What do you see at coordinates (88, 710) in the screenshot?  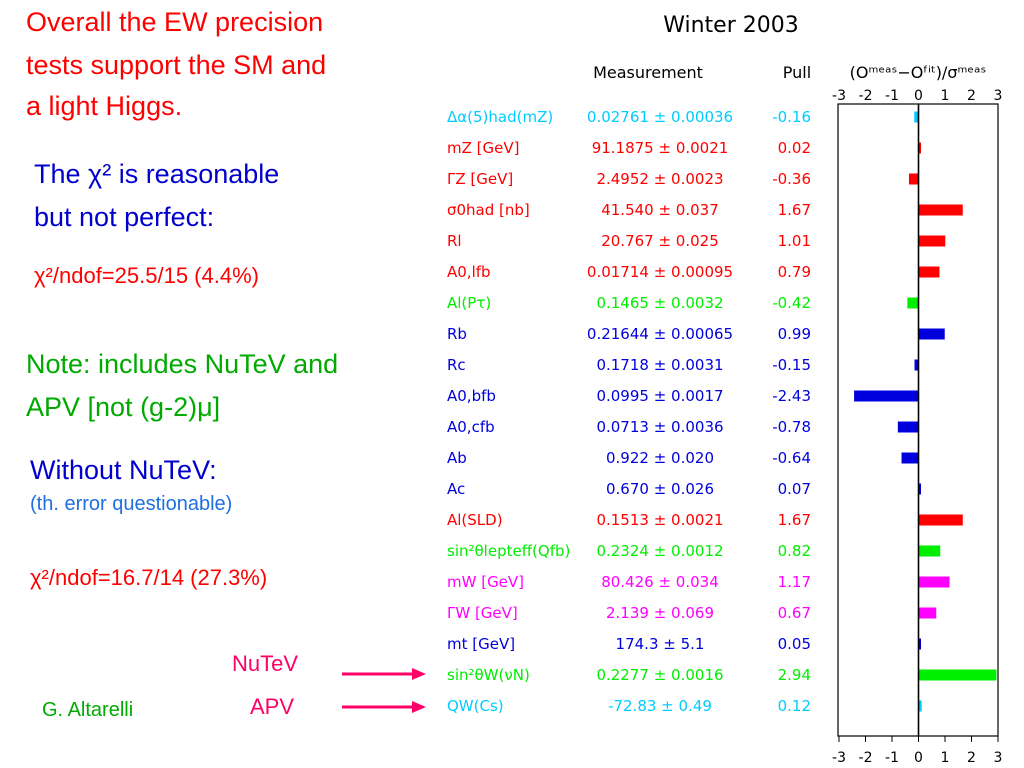 I see `author-credit: G. Altarelli` at bounding box center [88, 710].